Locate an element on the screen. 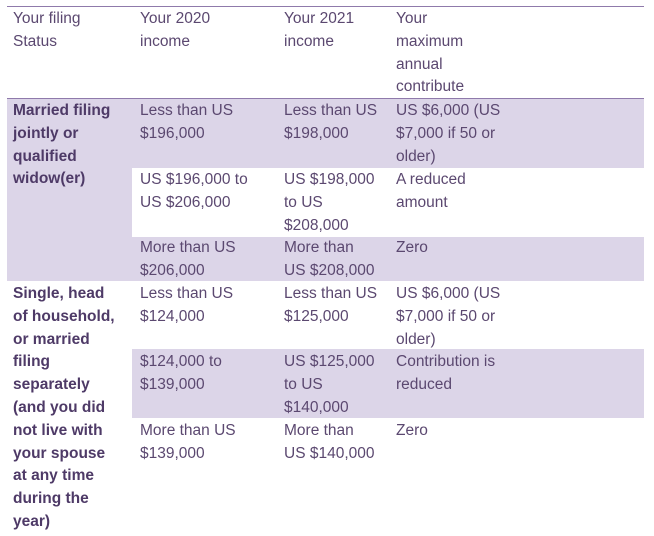 Image resolution: width=654 pixels, height=536 pixels. g2-row3-contribution: Zero is located at coordinates (412, 430).